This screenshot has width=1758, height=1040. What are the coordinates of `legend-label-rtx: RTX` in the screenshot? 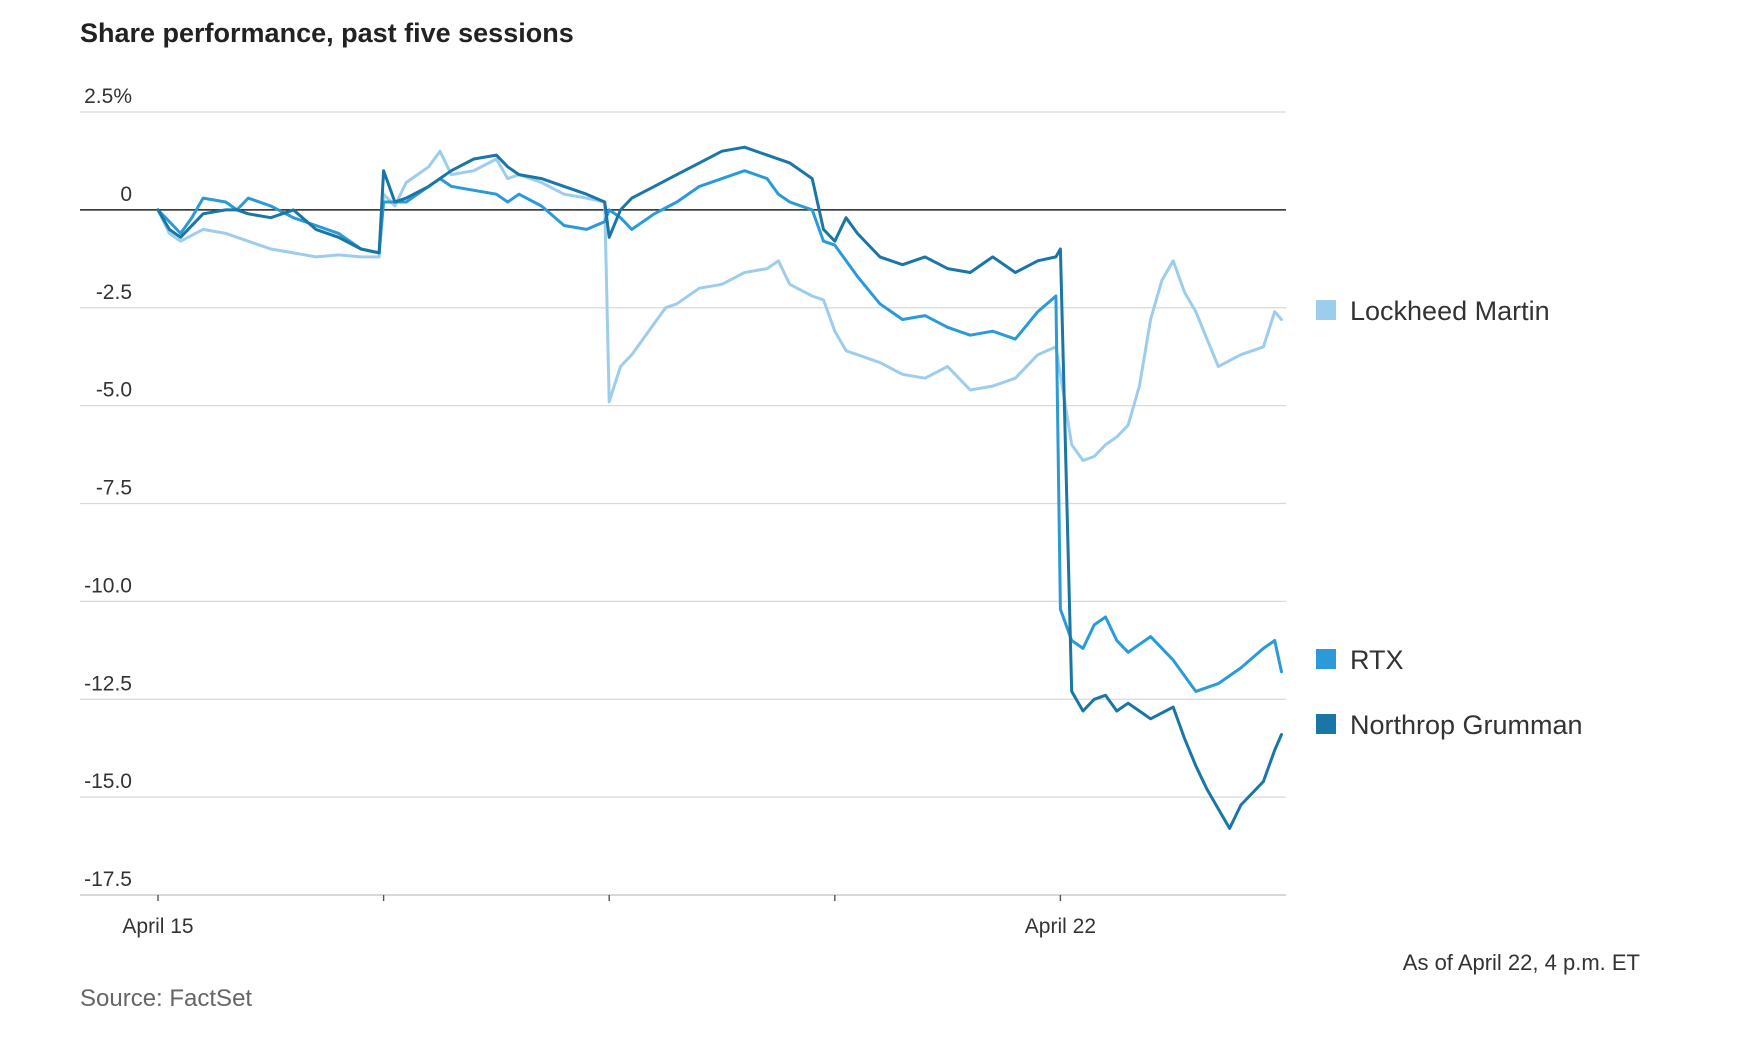 It's located at (1377, 660).